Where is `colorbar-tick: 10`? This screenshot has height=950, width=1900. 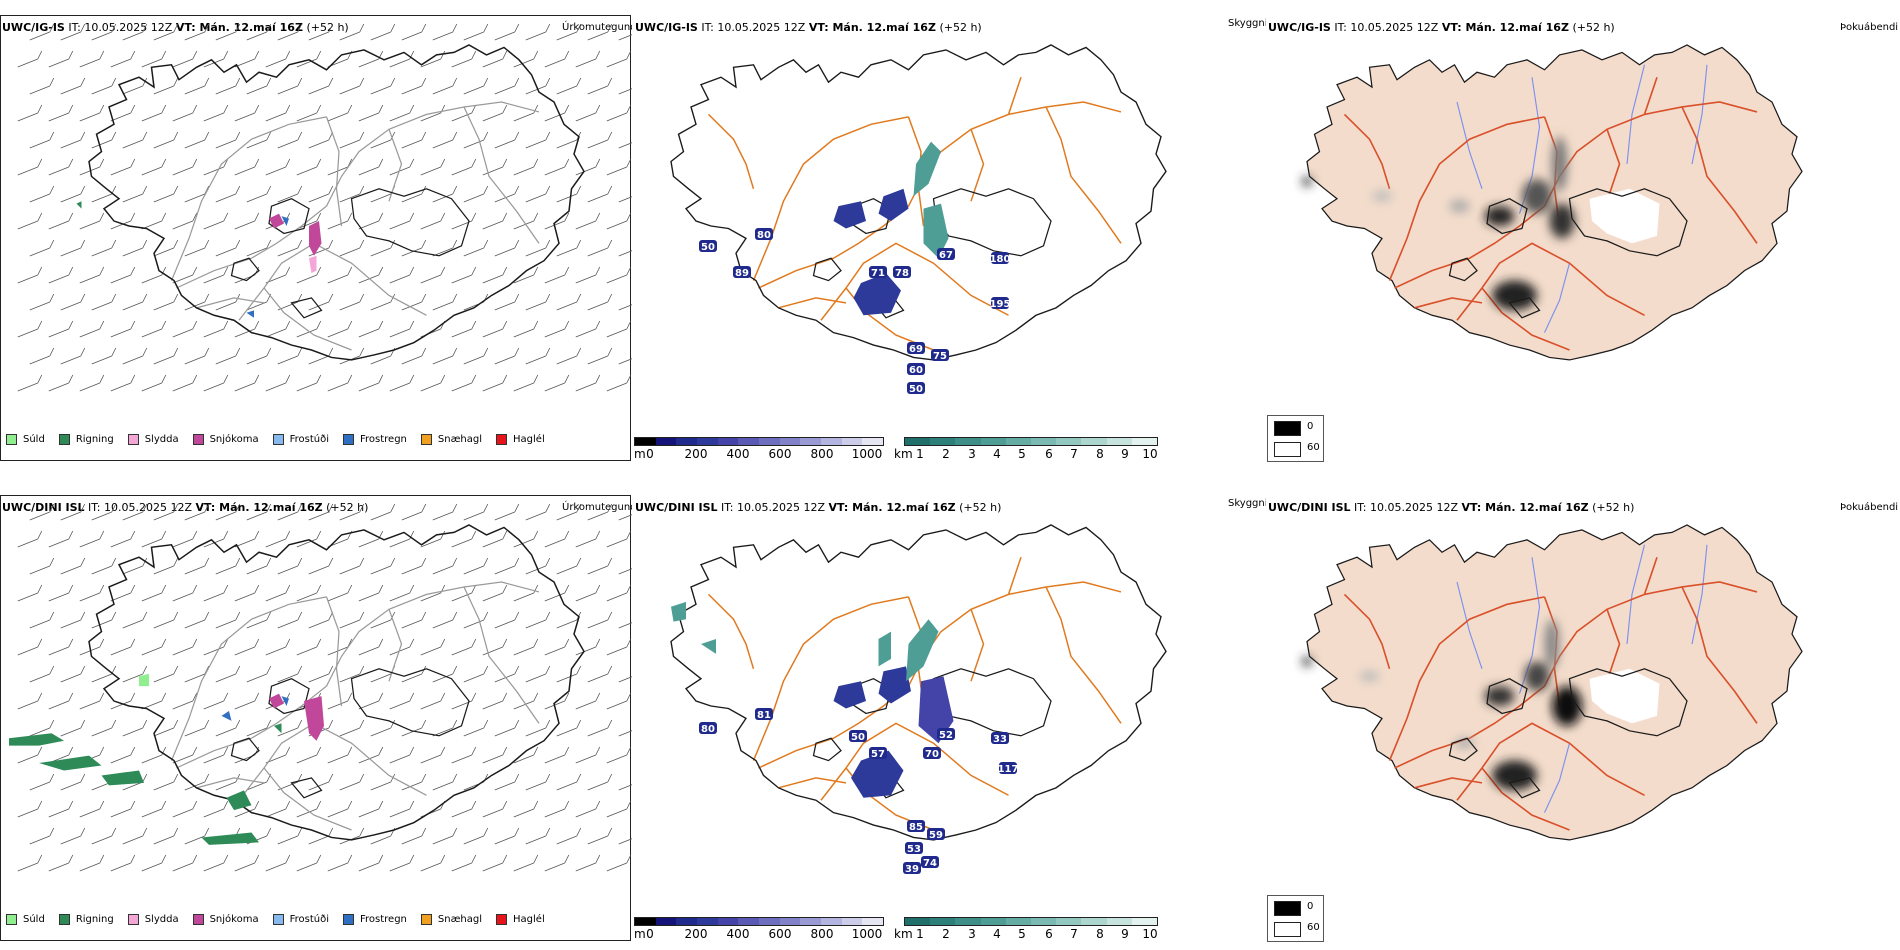 colorbar-tick: 10 is located at coordinates (1150, 934).